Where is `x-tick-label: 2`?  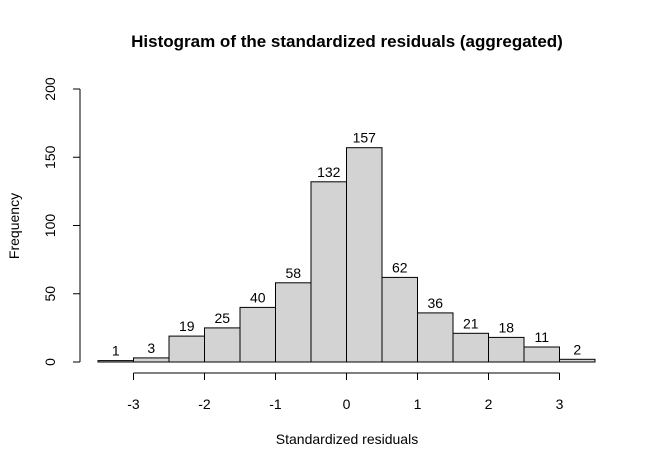 x-tick-label: 2 is located at coordinates (489, 404).